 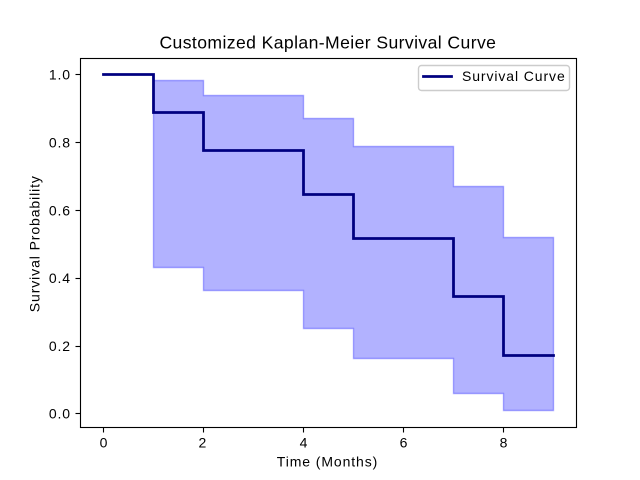 I want to click on svg-text: 0.4, so click(x=60, y=278).